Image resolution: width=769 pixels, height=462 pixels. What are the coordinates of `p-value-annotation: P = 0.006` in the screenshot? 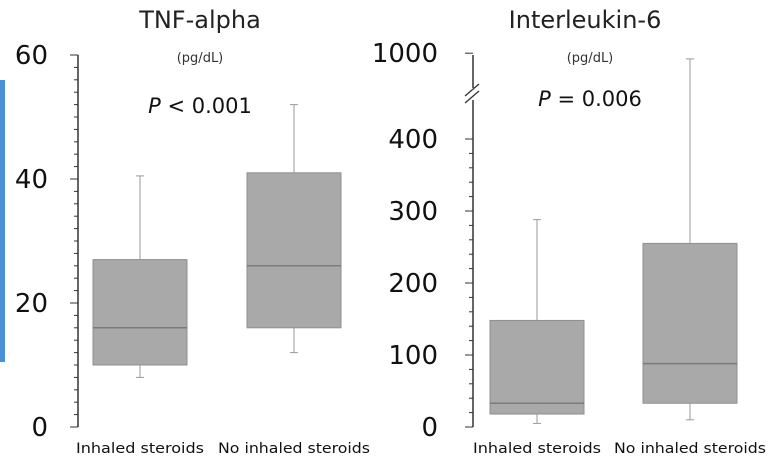 It's located at (590, 99).